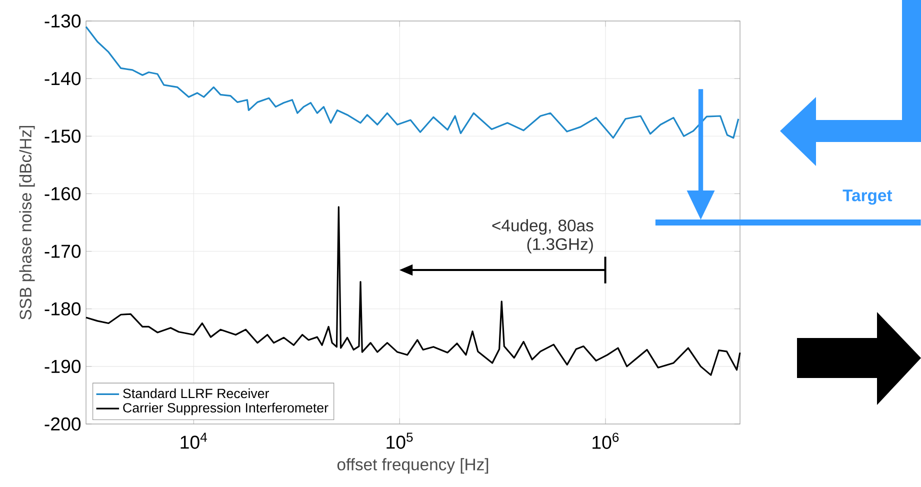  I want to click on legend-label: Carrier Suppression Interferometer, so click(225, 409).